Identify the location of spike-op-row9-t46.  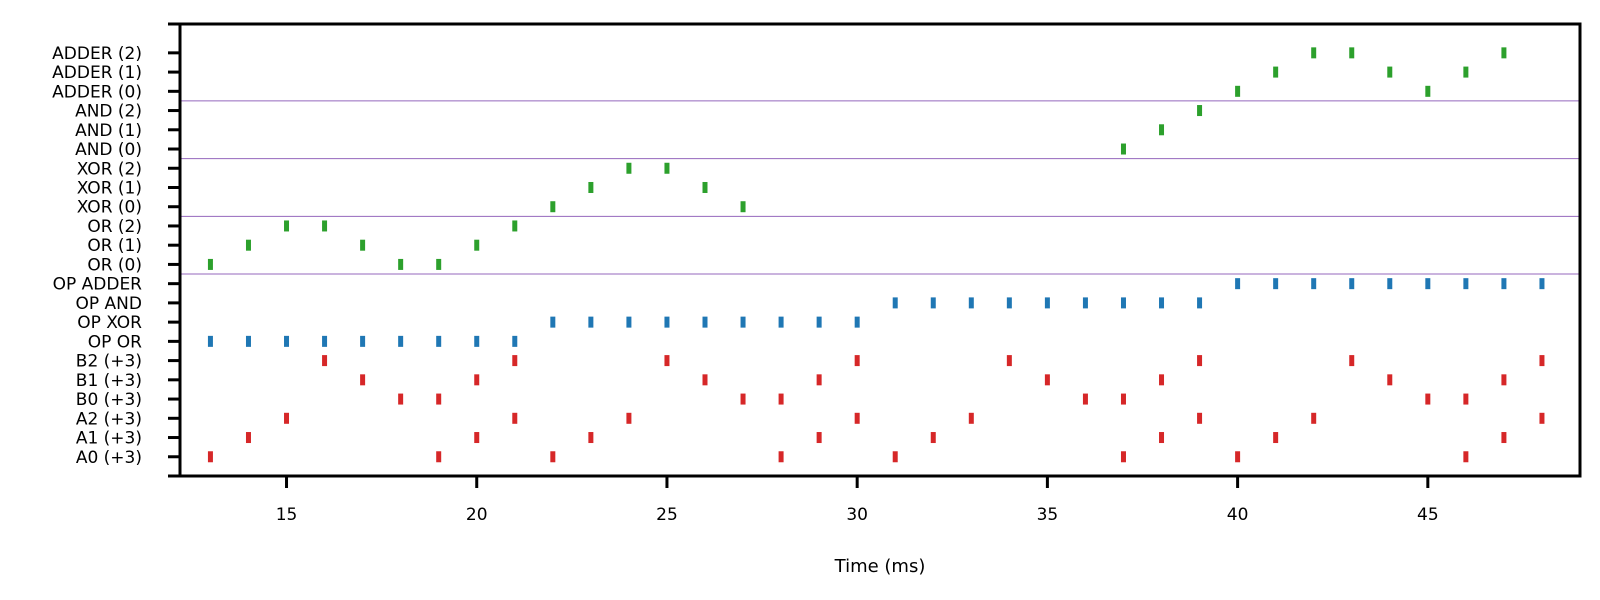
(1466, 284).